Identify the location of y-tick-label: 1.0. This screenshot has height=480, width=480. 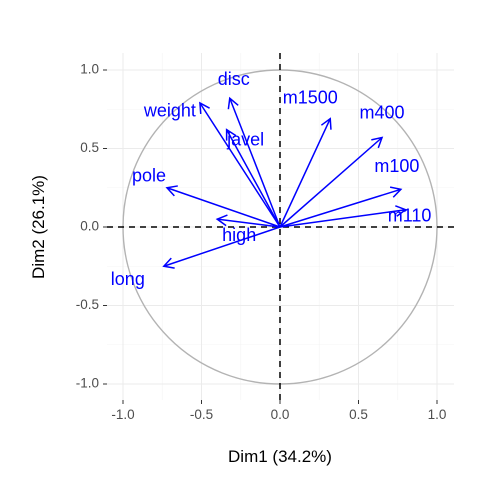
(89, 69).